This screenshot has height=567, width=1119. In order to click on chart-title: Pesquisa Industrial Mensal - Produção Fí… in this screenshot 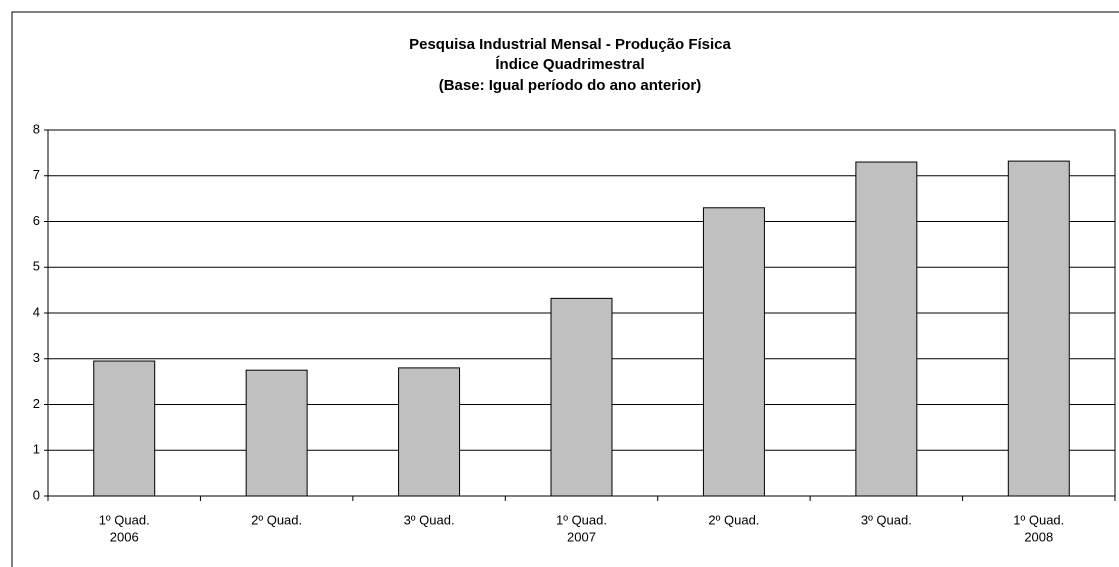, I will do `click(570, 44)`.